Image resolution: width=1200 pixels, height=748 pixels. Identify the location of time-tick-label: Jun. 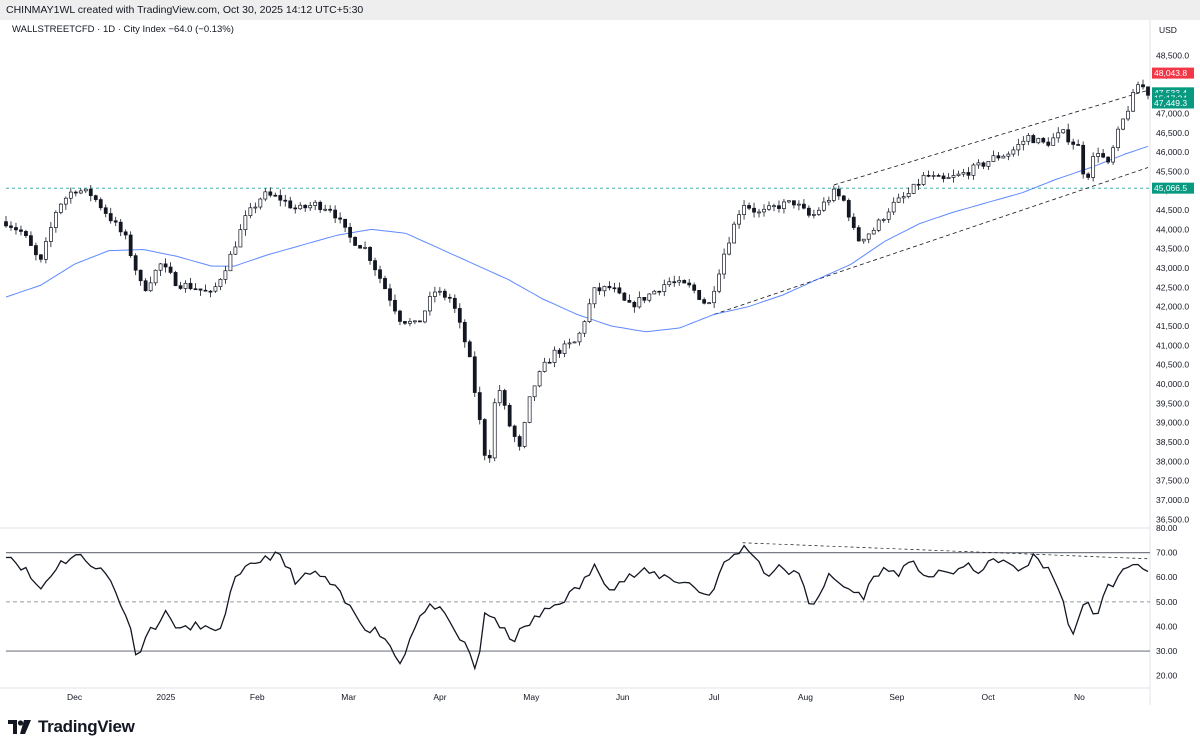
(623, 697).